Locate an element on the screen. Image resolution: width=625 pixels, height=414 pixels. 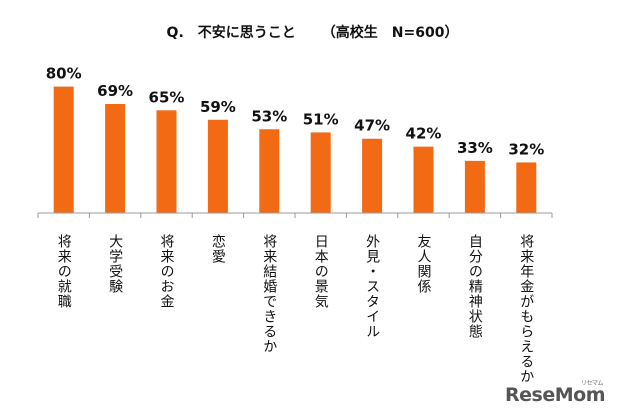
logo-kana: リセマム is located at coordinates (592, 383).